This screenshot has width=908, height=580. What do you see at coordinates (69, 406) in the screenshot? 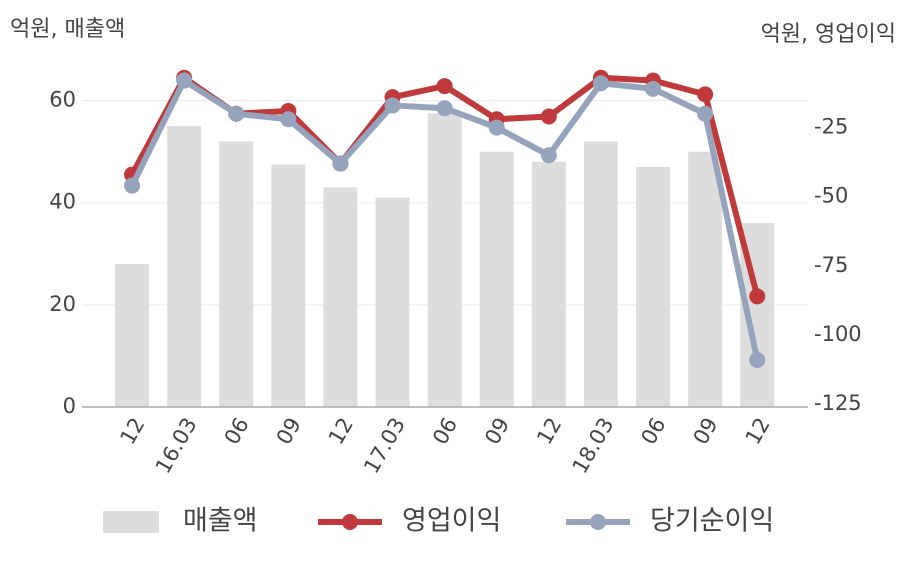
I see `y-tick-label: 0` at bounding box center [69, 406].